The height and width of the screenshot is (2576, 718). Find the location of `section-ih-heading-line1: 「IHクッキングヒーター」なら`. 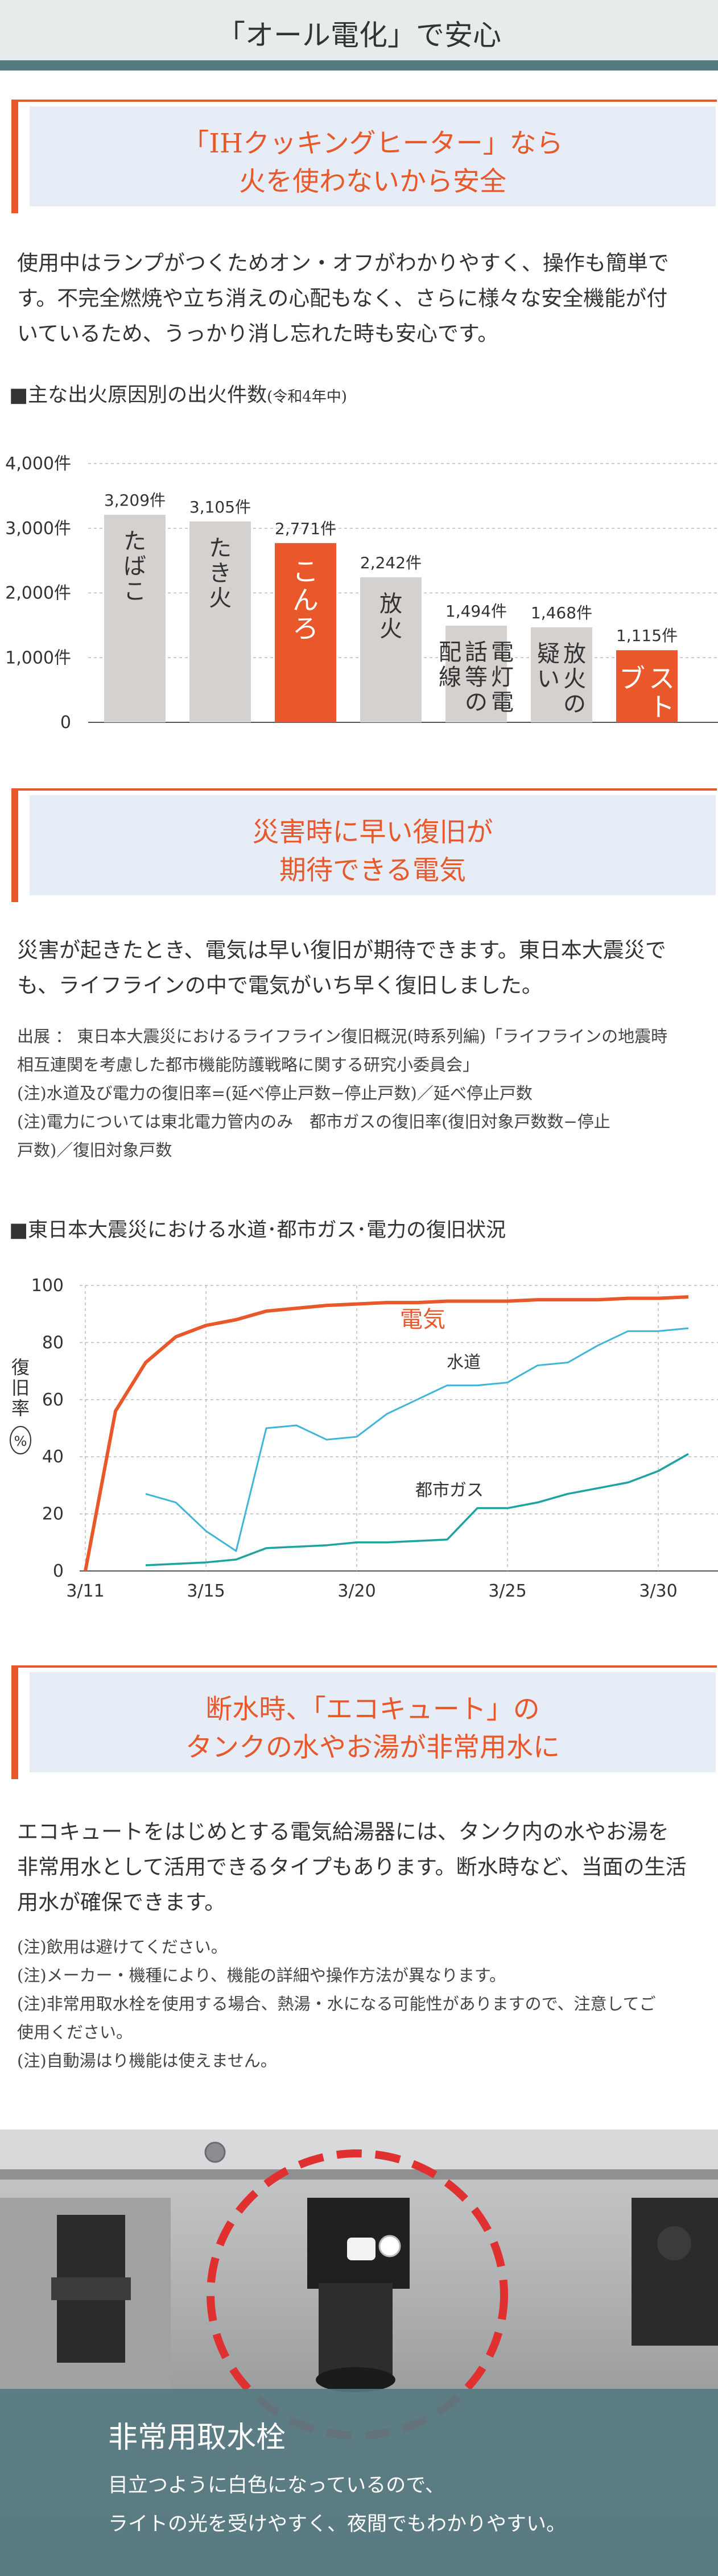

section-ih-heading-line1: 「IHクッキングヒーター」なら is located at coordinates (373, 144).